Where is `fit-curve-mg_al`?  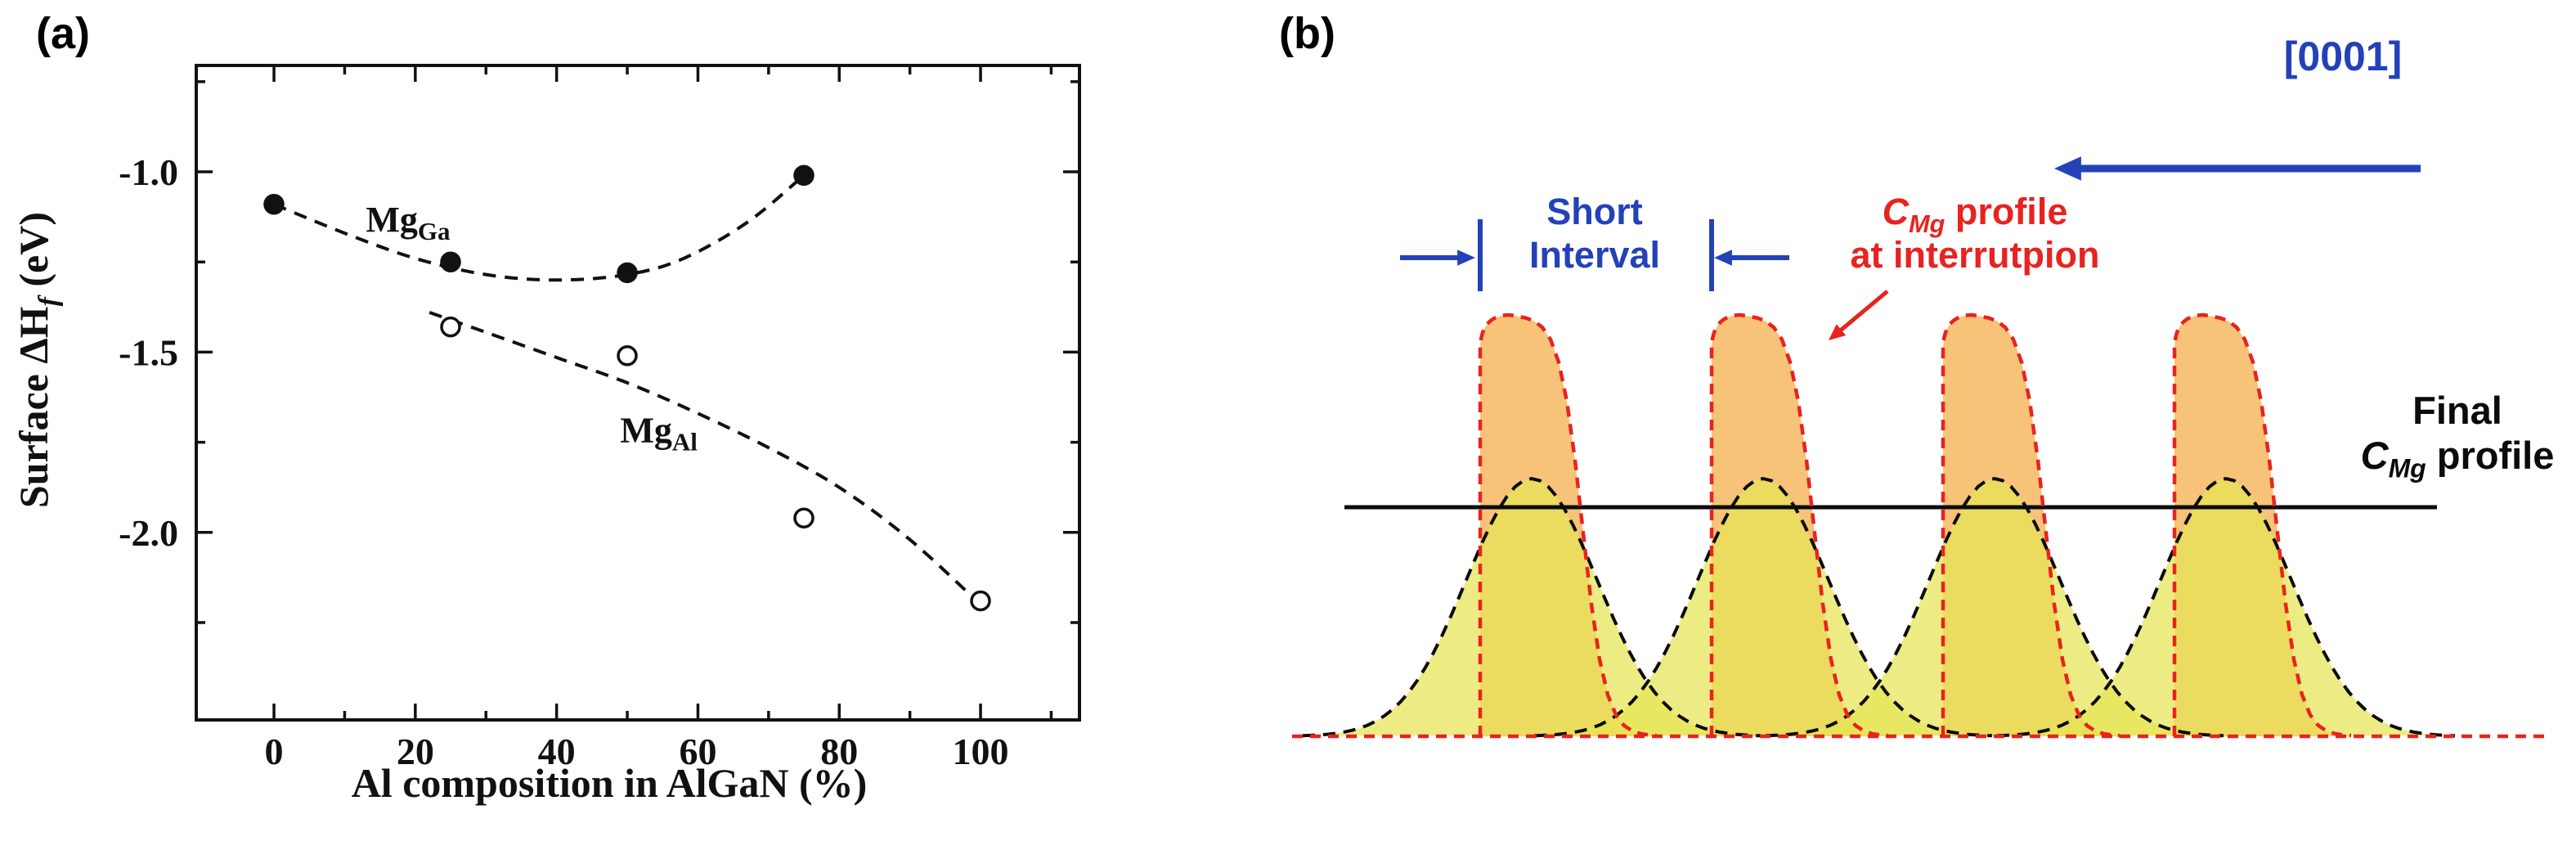
fit-curve-mg_al is located at coordinates (706, 458).